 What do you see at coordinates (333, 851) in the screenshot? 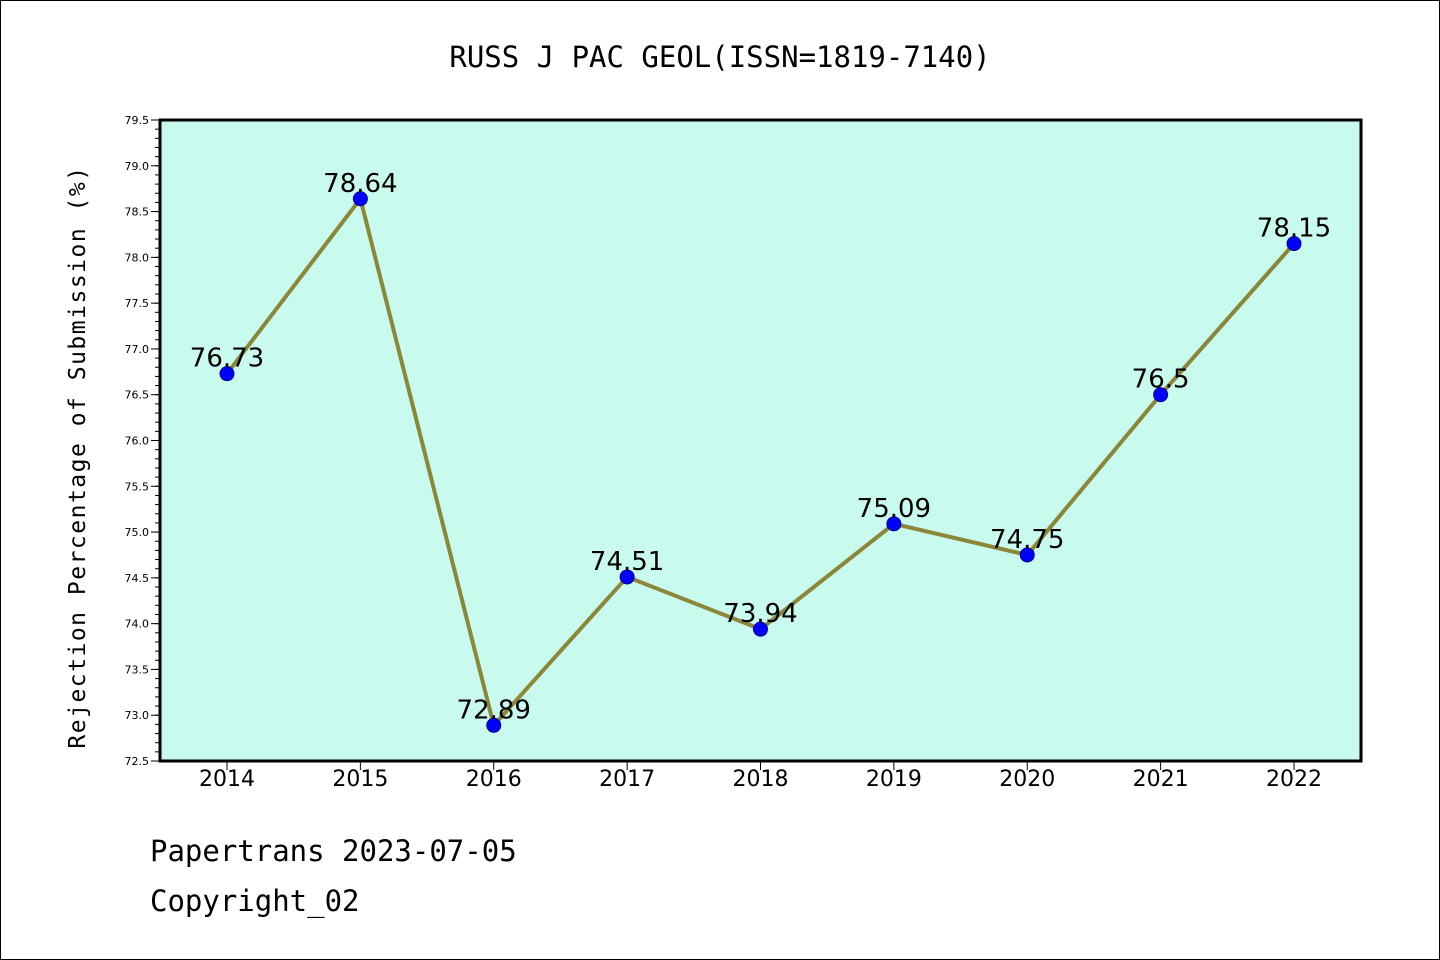
I see `footer-date-text: Papertrans 2023-07-05` at bounding box center [333, 851].